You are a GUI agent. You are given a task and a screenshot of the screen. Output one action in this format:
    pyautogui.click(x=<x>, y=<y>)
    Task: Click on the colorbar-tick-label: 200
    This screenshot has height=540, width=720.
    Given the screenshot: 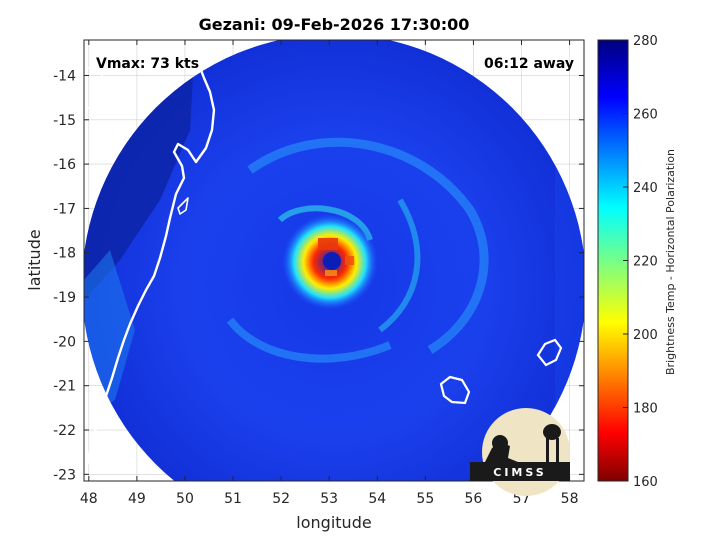 What is the action you would take?
    pyautogui.click(x=645, y=335)
    